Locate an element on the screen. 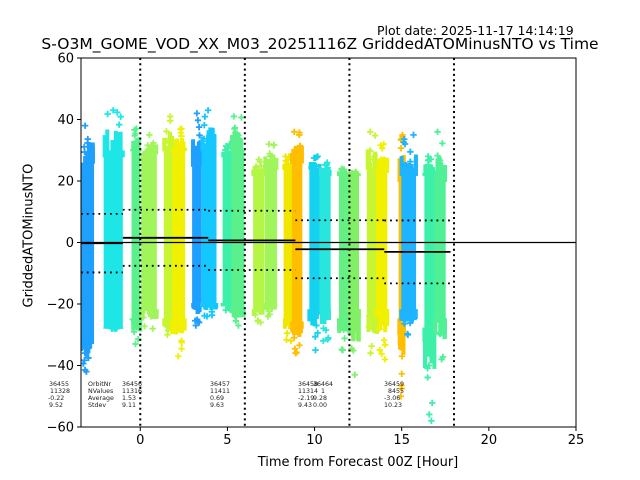  stat-value: 10.23 is located at coordinates (393, 405).